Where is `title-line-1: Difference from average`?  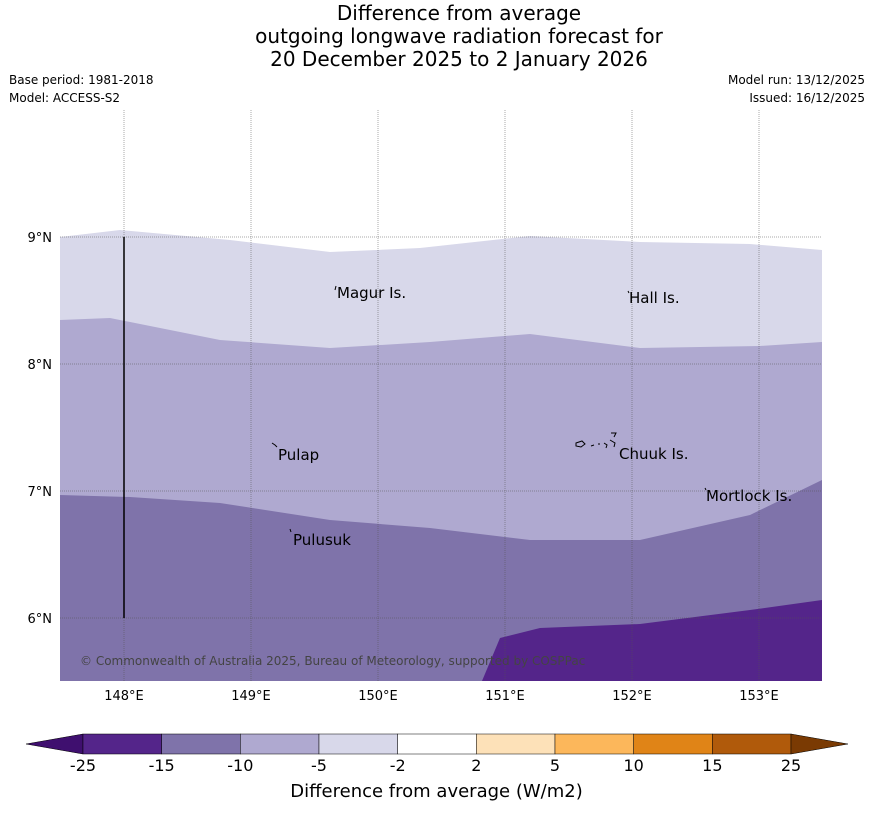
title-line-1: Difference from average is located at coordinates (459, 13).